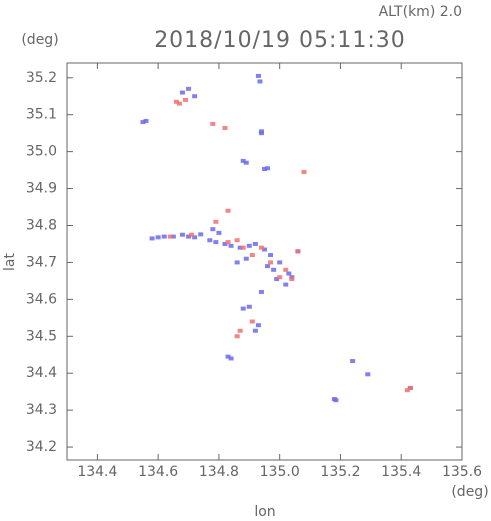 The image size is (491, 521). What do you see at coordinates (97, 472) in the screenshot?
I see `x-tick-label: 134.4` at bounding box center [97, 472].